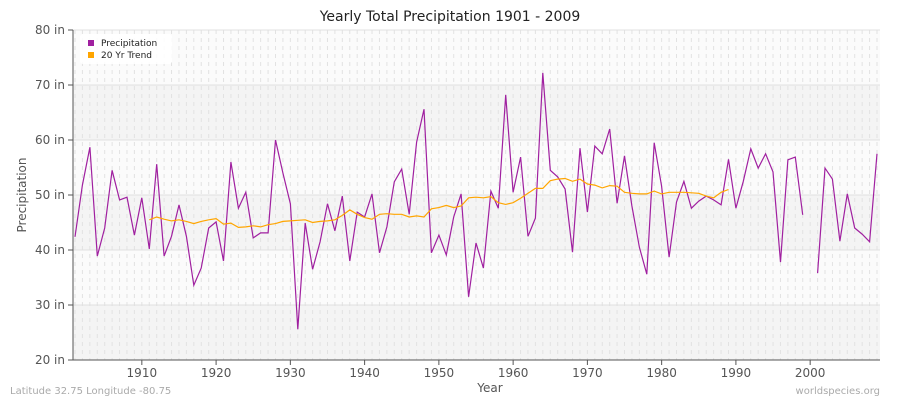 The image size is (900, 400). Describe the element at coordinates (142, 373) in the screenshot. I see `x-tick-label: 1910` at that location.